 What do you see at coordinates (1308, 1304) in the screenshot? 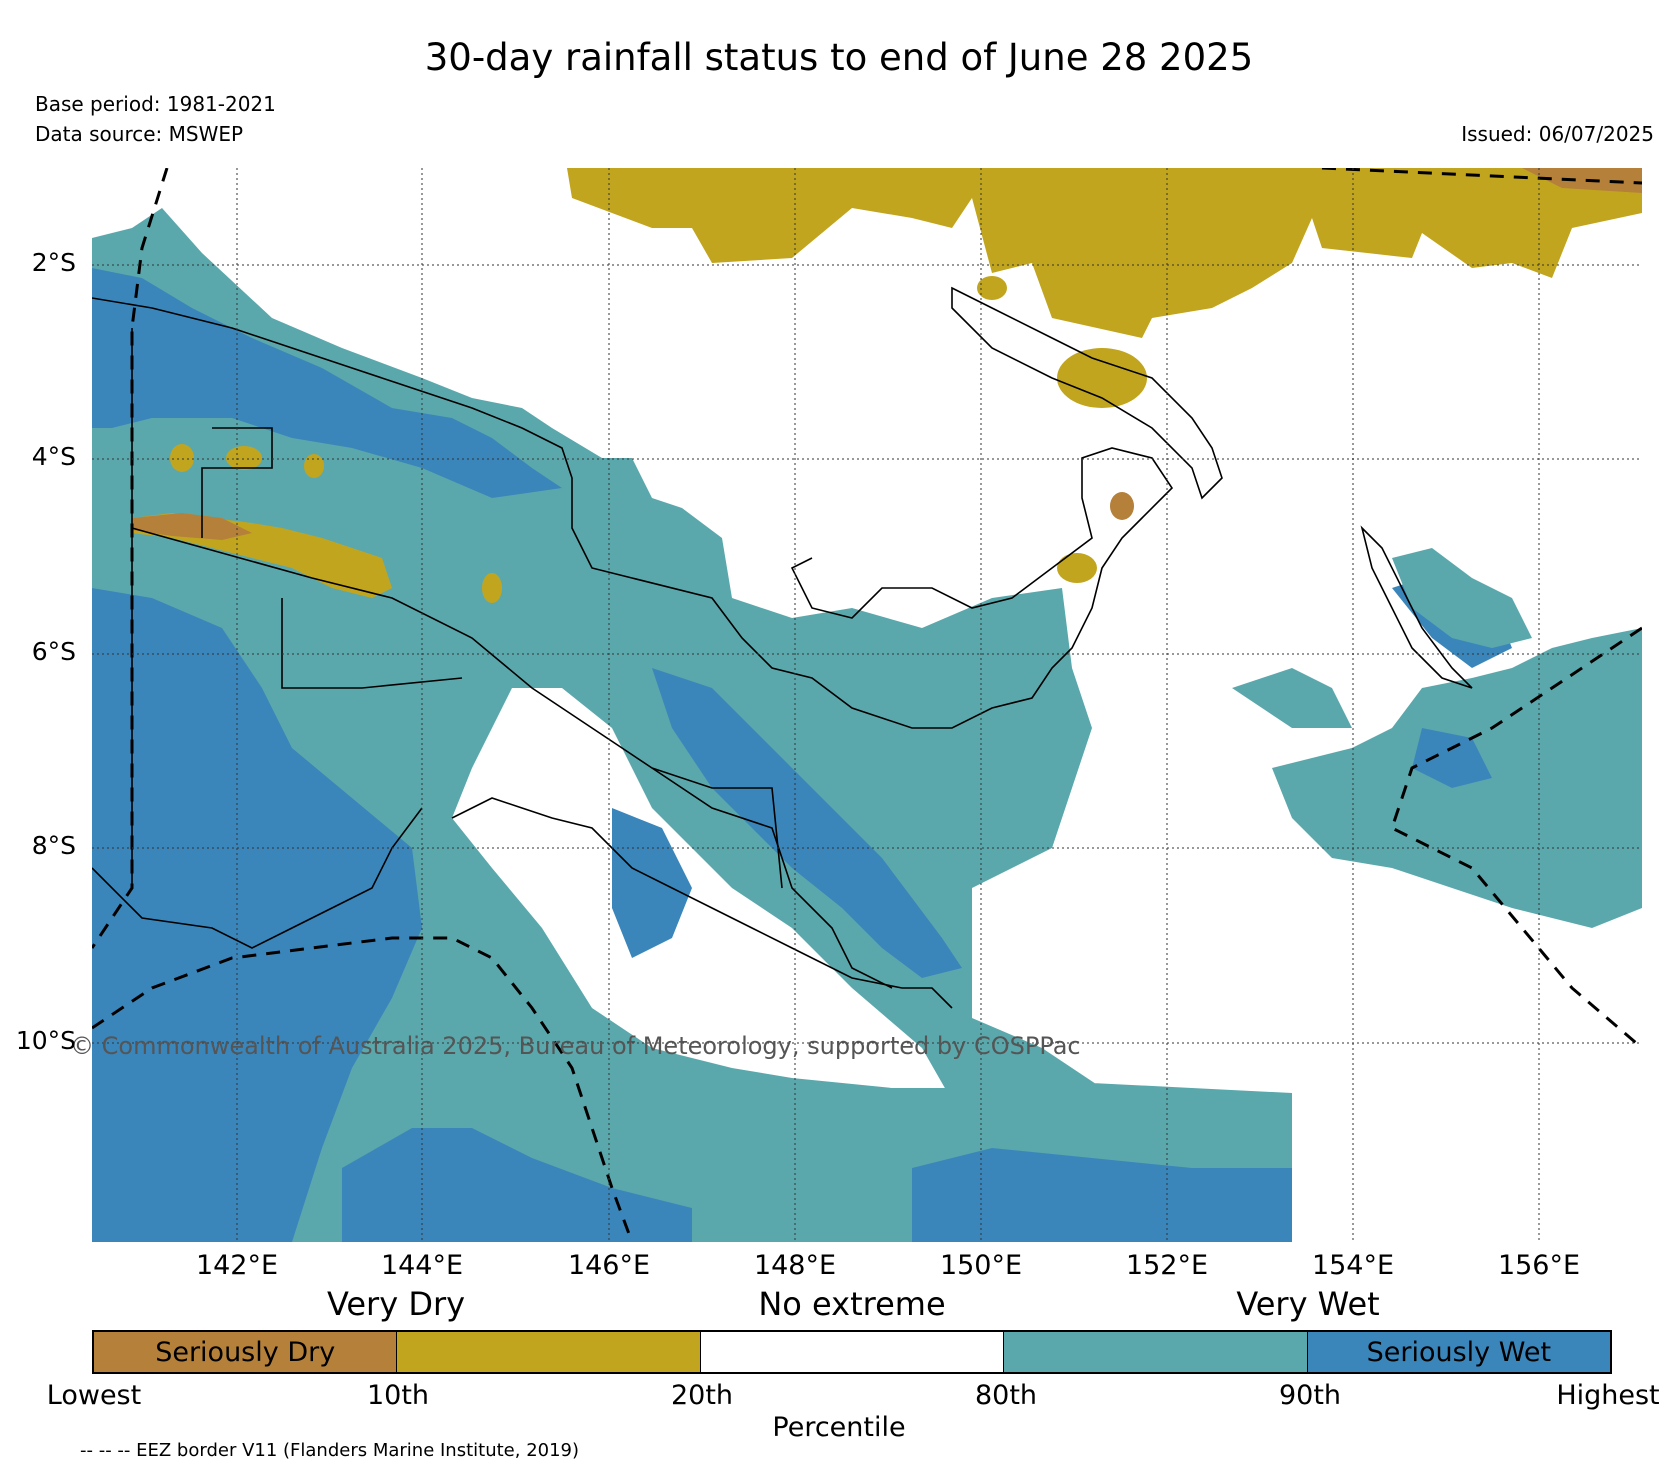
I see `category-very-wet: Very Wet` at bounding box center [1308, 1304].